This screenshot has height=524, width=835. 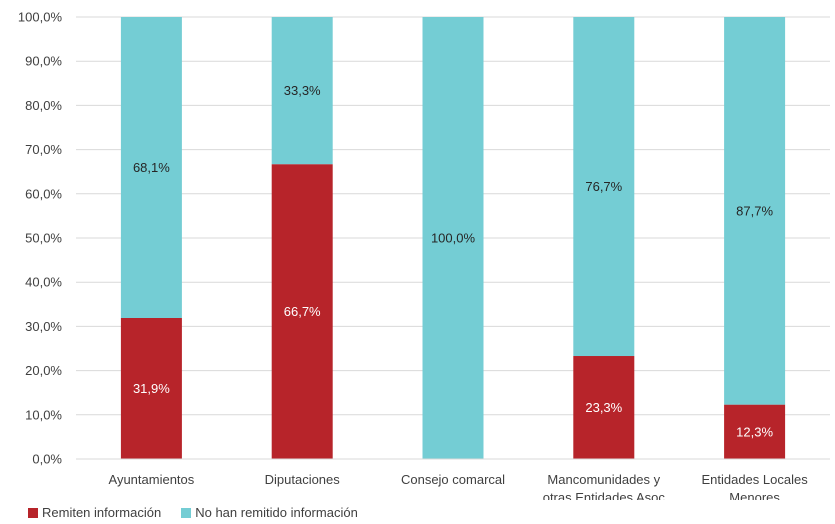 I want to click on legend-label-remiten: Remiten información, so click(x=102, y=512).